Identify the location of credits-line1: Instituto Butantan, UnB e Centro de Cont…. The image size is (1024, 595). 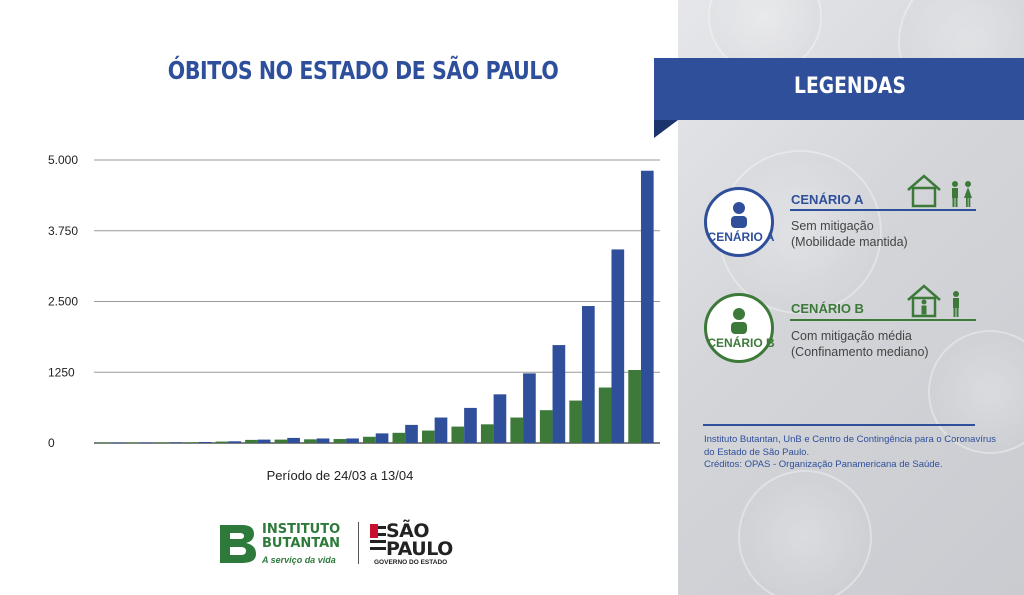
(850, 439).